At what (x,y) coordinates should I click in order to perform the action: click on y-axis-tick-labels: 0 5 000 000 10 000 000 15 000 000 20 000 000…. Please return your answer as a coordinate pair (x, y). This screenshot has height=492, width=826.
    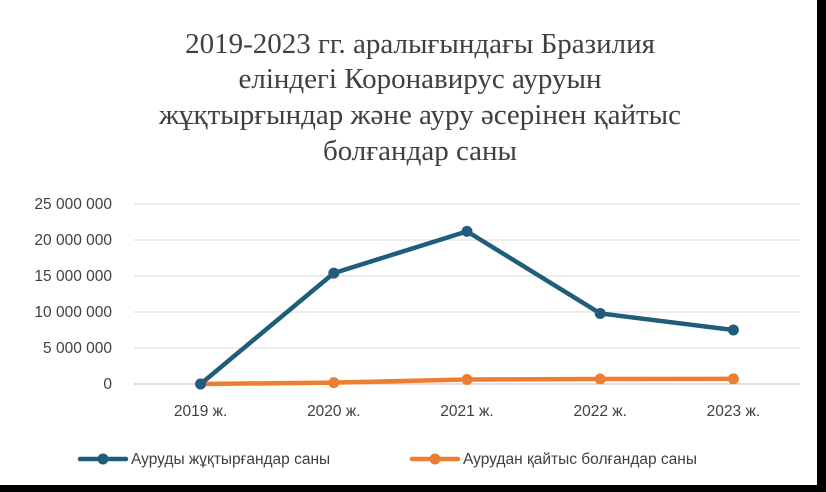
    Looking at the image, I should click on (73, 294).